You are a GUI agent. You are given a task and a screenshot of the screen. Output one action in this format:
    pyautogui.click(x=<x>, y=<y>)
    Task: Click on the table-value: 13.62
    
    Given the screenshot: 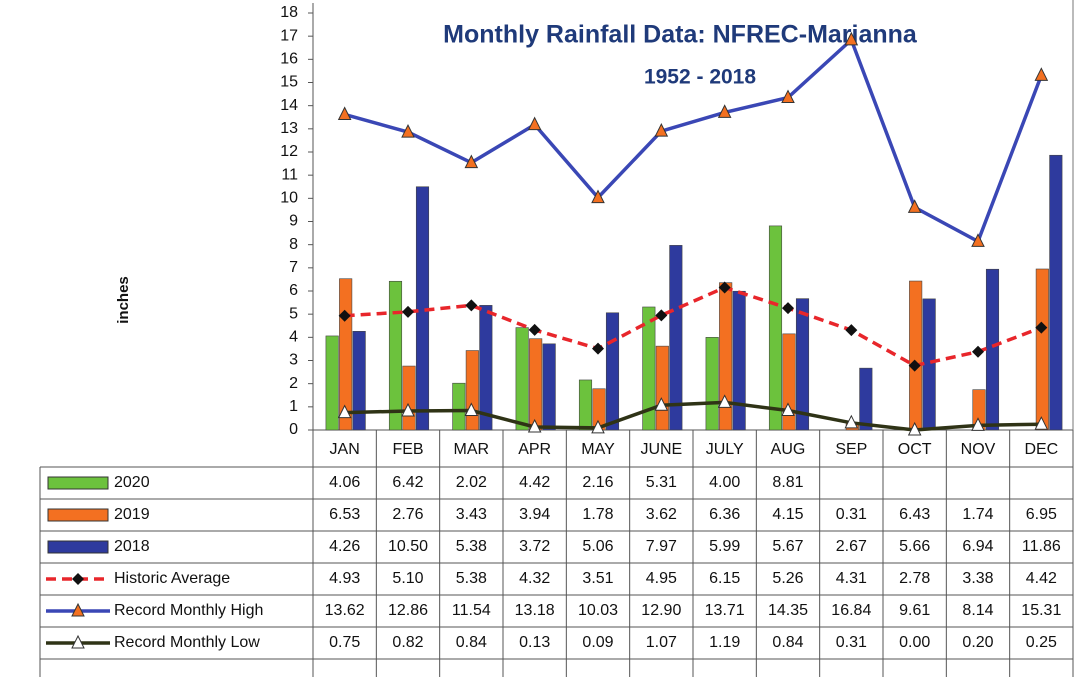 What is the action you would take?
    pyautogui.click(x=345, y=610)
    